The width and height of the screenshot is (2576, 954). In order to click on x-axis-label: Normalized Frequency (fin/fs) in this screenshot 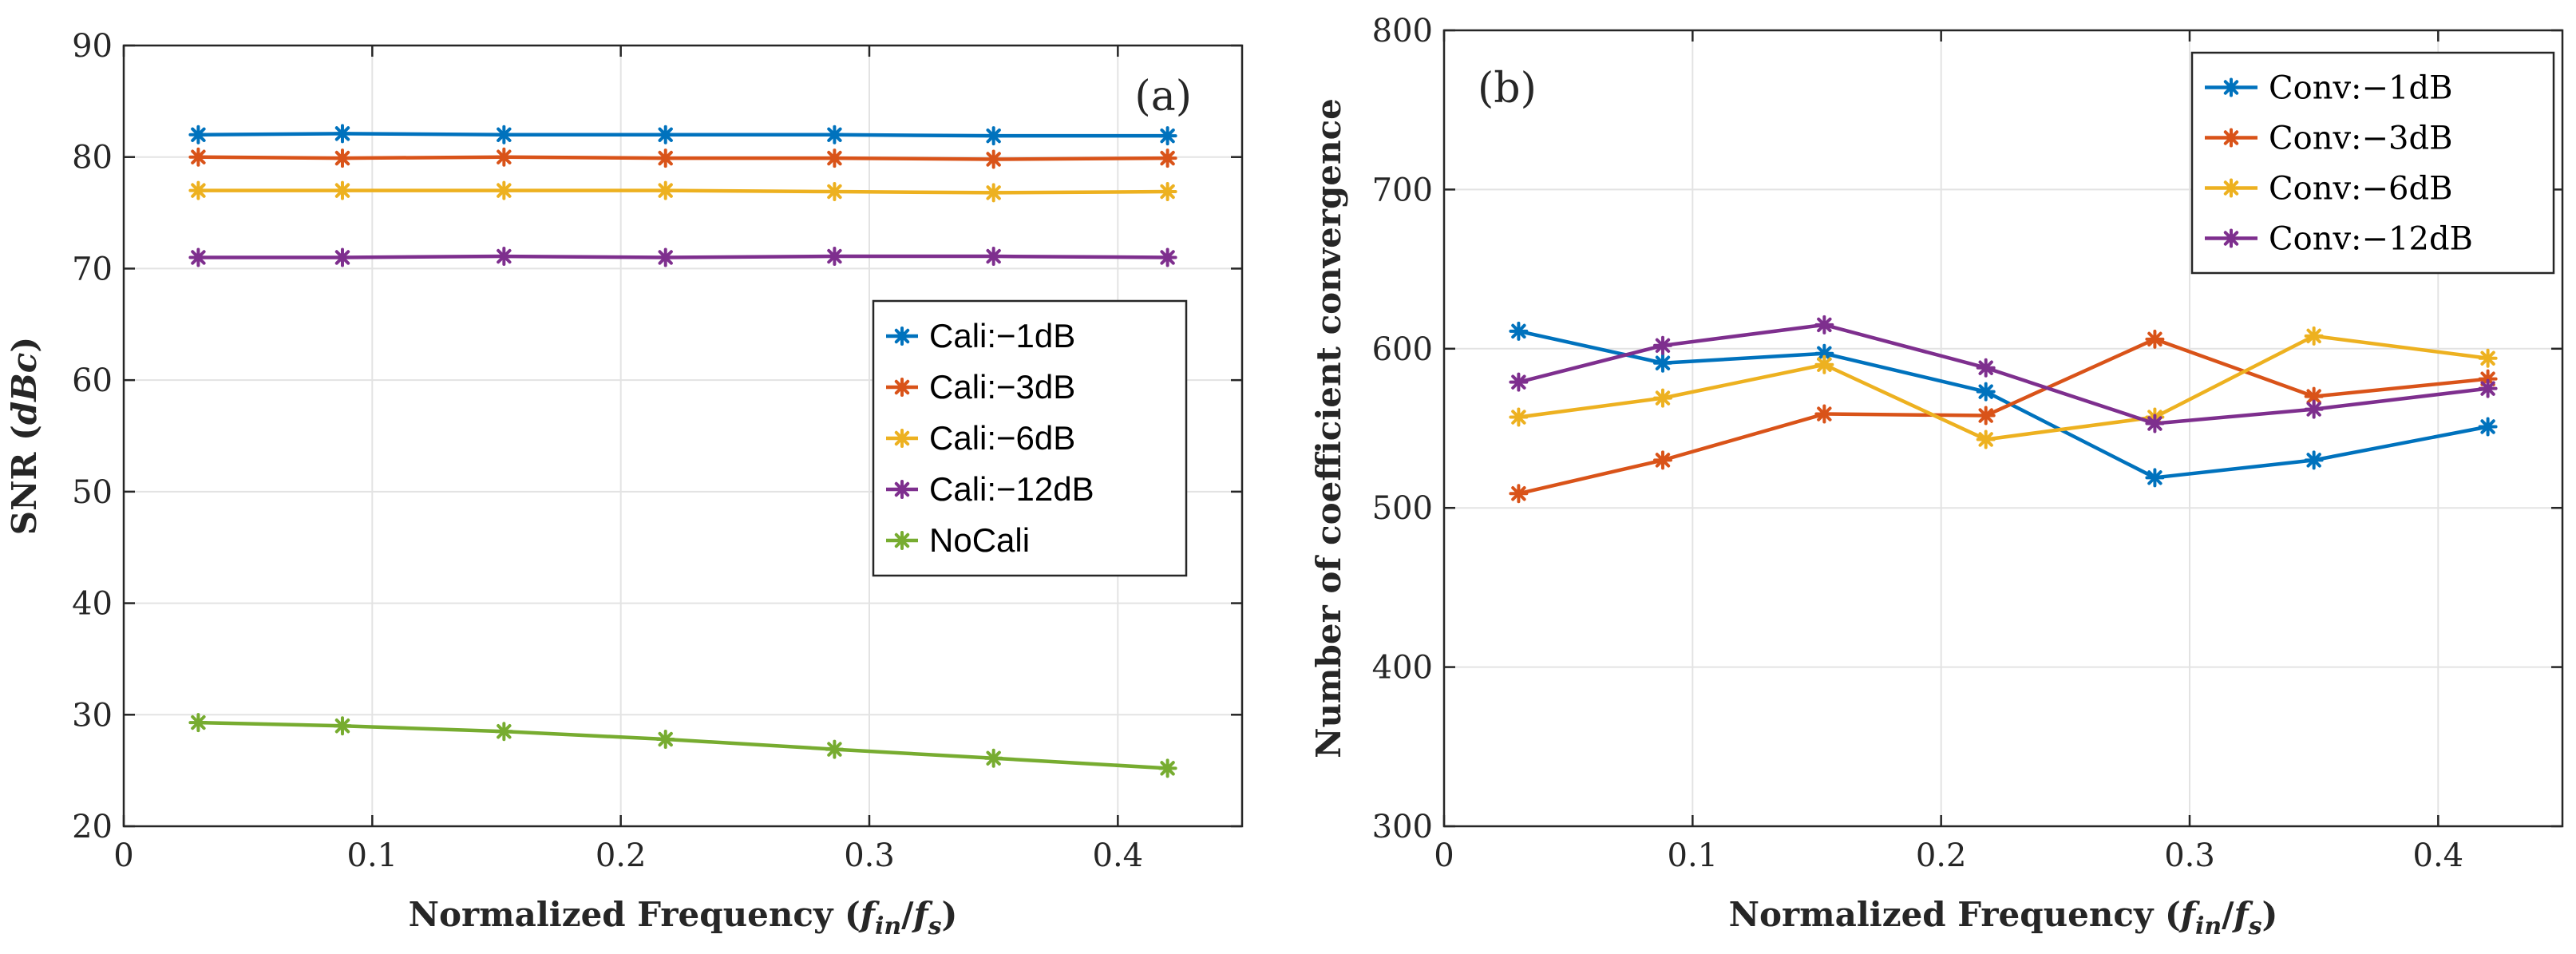, I will do `click(683, 917)`.